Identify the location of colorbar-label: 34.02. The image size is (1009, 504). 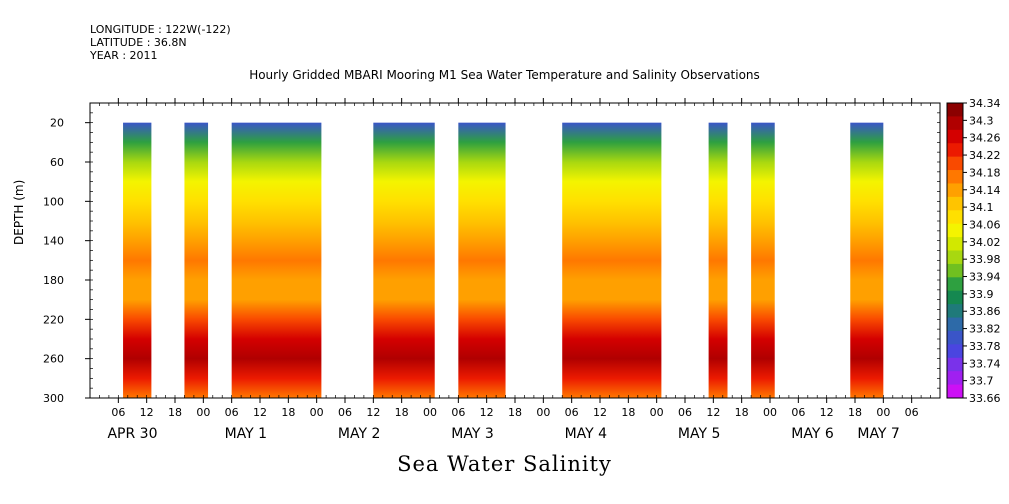
(985, 242).